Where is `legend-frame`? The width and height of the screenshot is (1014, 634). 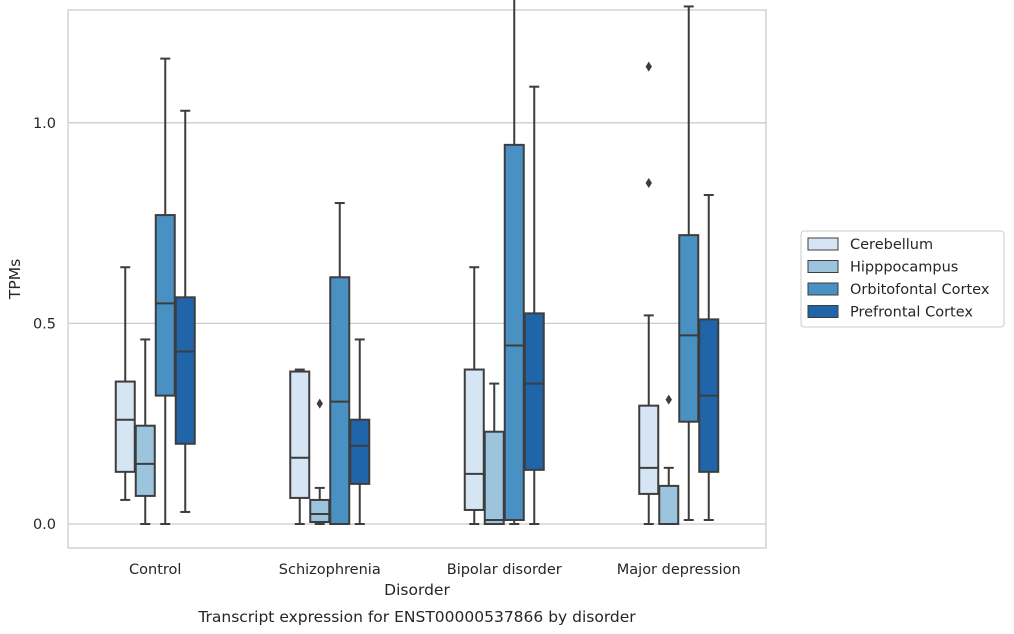
legend-frame is located at coordinates (902, 279).